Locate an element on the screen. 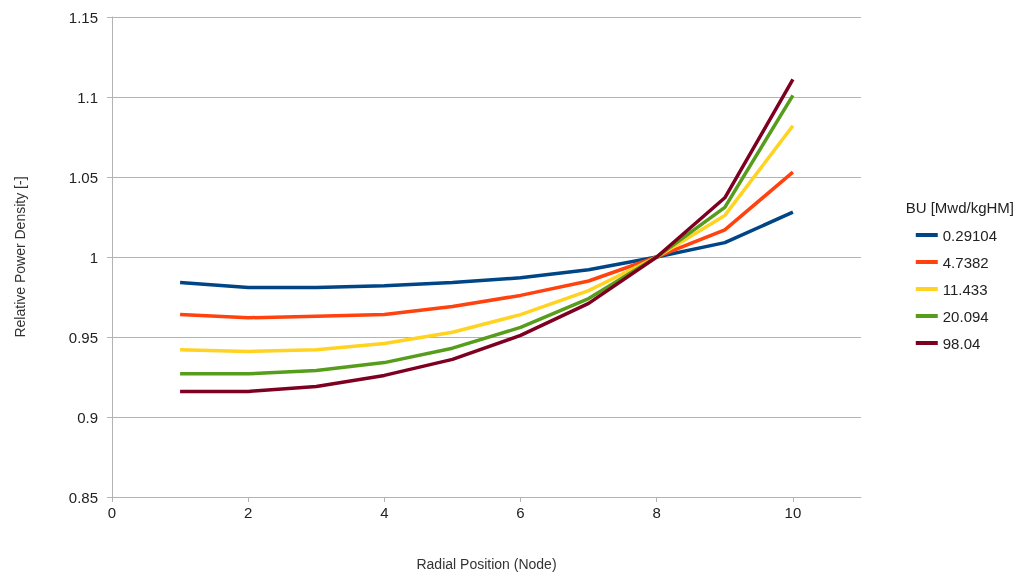 The height and width of the screenshot is (578, 1024). line-series is located at coordinates (486, 250).